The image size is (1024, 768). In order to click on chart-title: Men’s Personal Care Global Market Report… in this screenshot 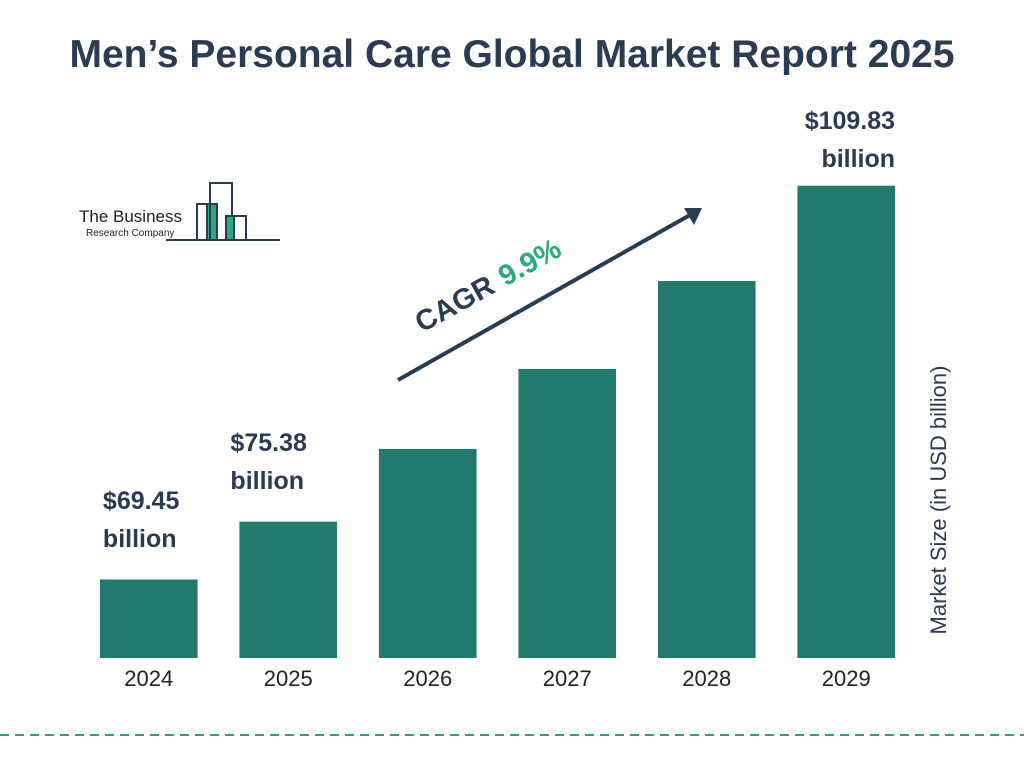, I will do `click(512, 54)`.